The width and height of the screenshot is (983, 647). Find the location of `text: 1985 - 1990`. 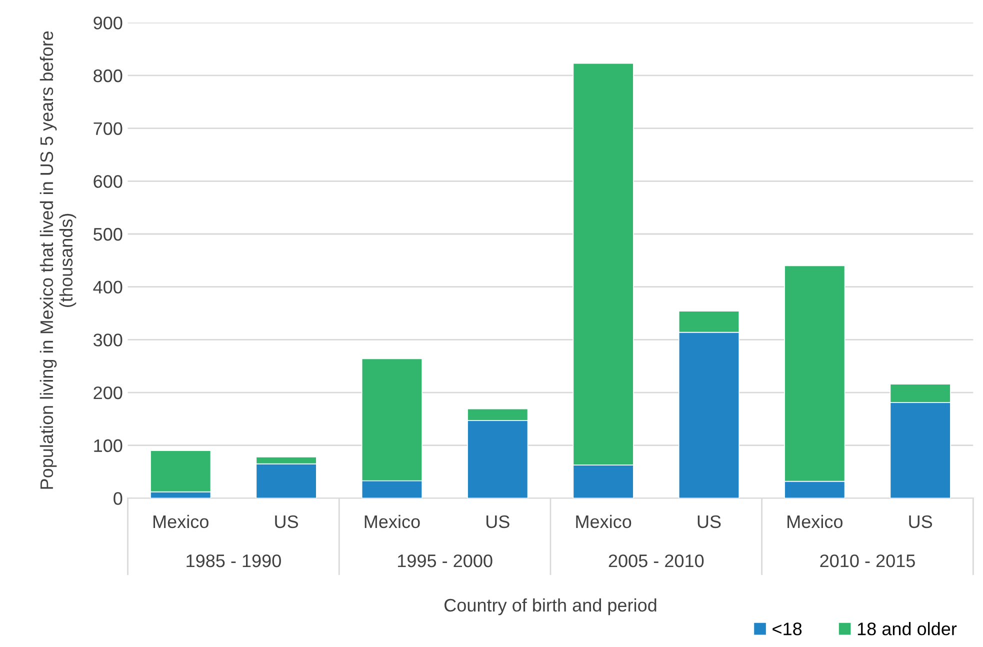

text: 1985 - 1990 is located at coordinates (233, 561).